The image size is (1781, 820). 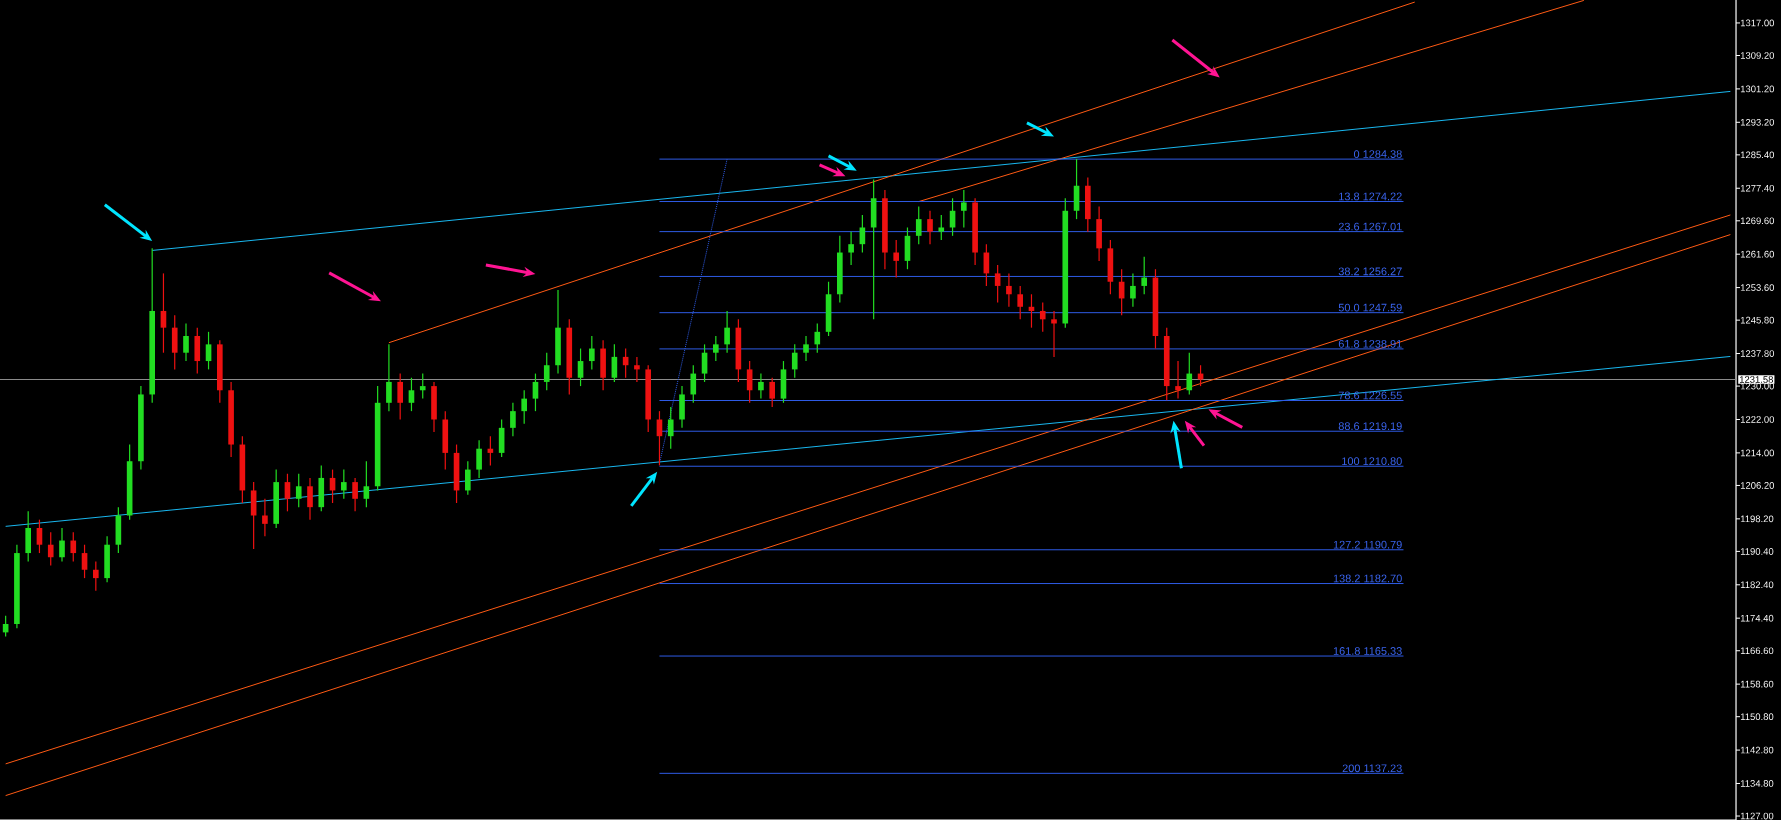 I want to click on annotation: 138.2 1182.70, so click(x=1367, y=578).